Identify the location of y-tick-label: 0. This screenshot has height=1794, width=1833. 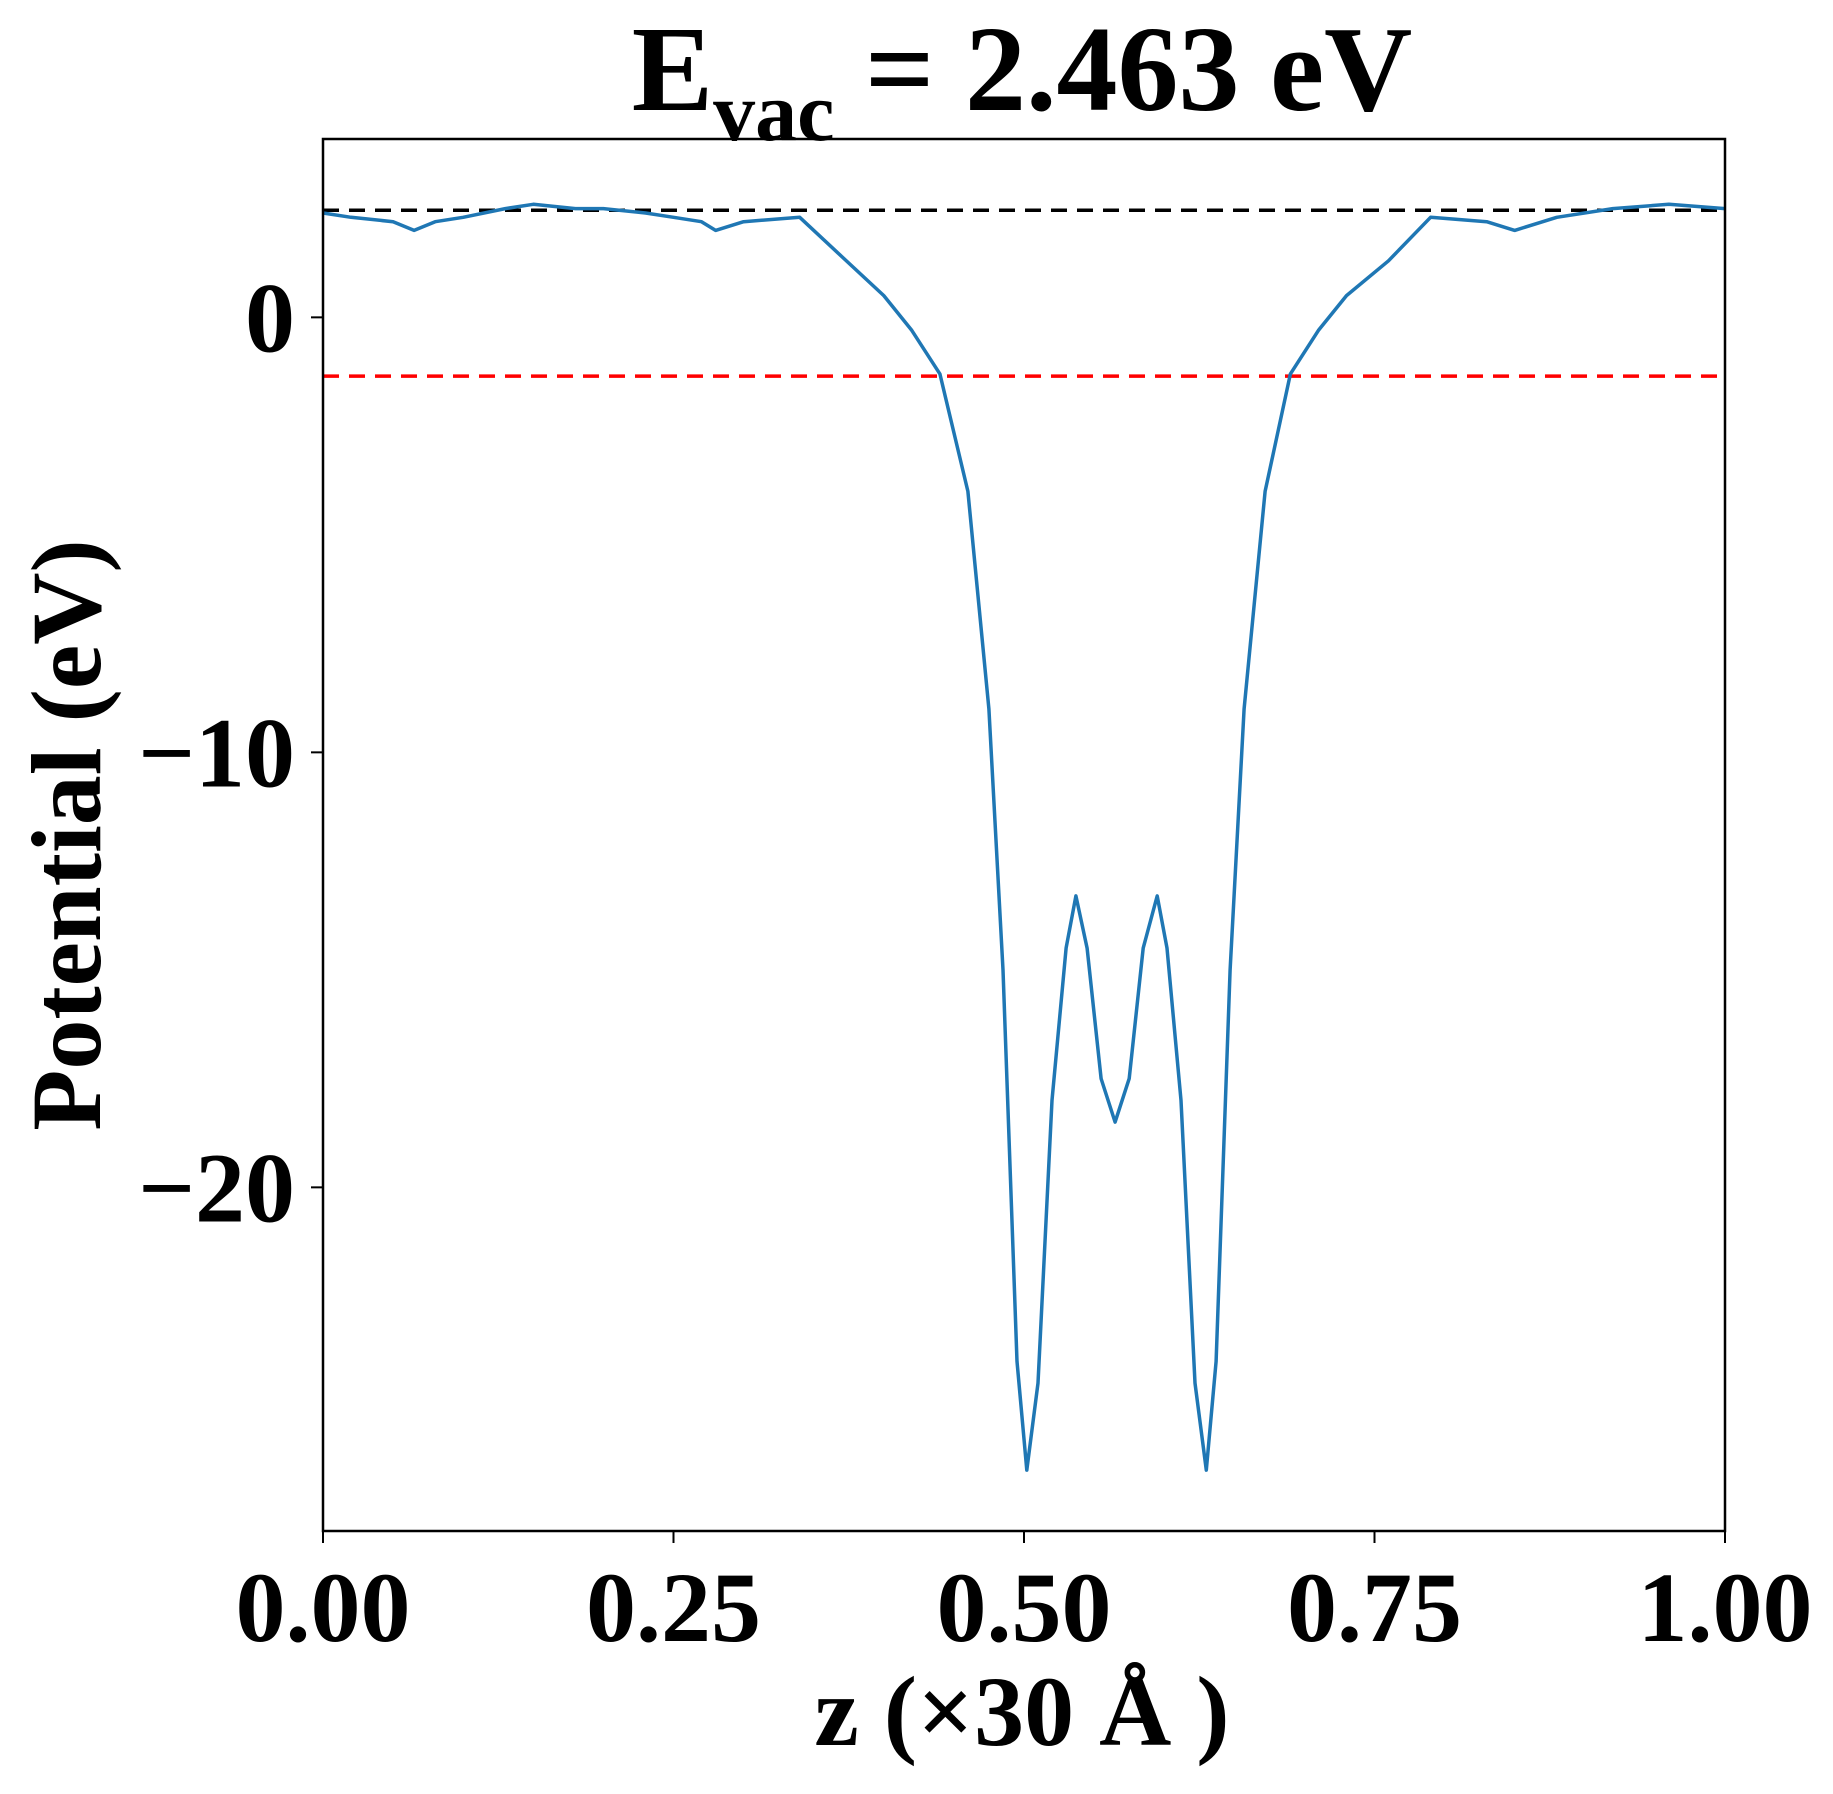
(270, 317).